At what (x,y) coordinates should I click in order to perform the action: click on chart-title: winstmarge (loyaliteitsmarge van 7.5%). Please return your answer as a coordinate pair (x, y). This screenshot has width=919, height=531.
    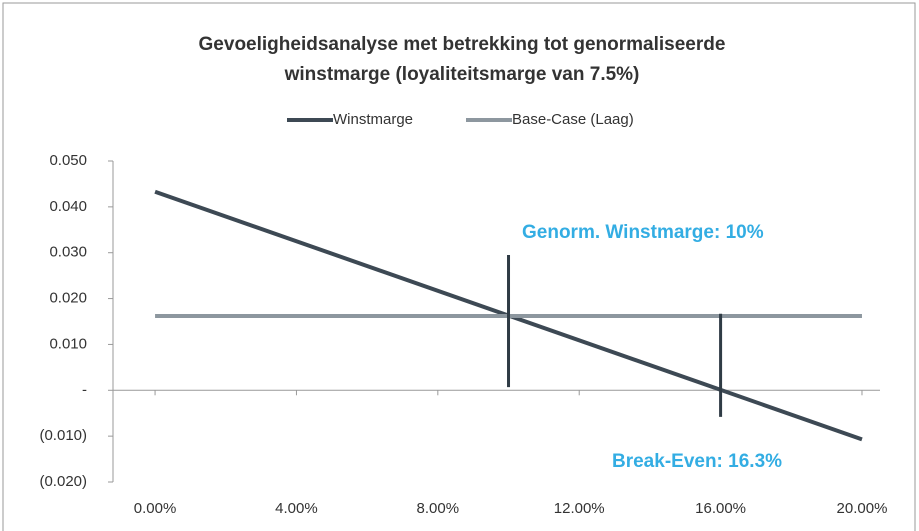
    Looking at the image, I should click on (462, 74).